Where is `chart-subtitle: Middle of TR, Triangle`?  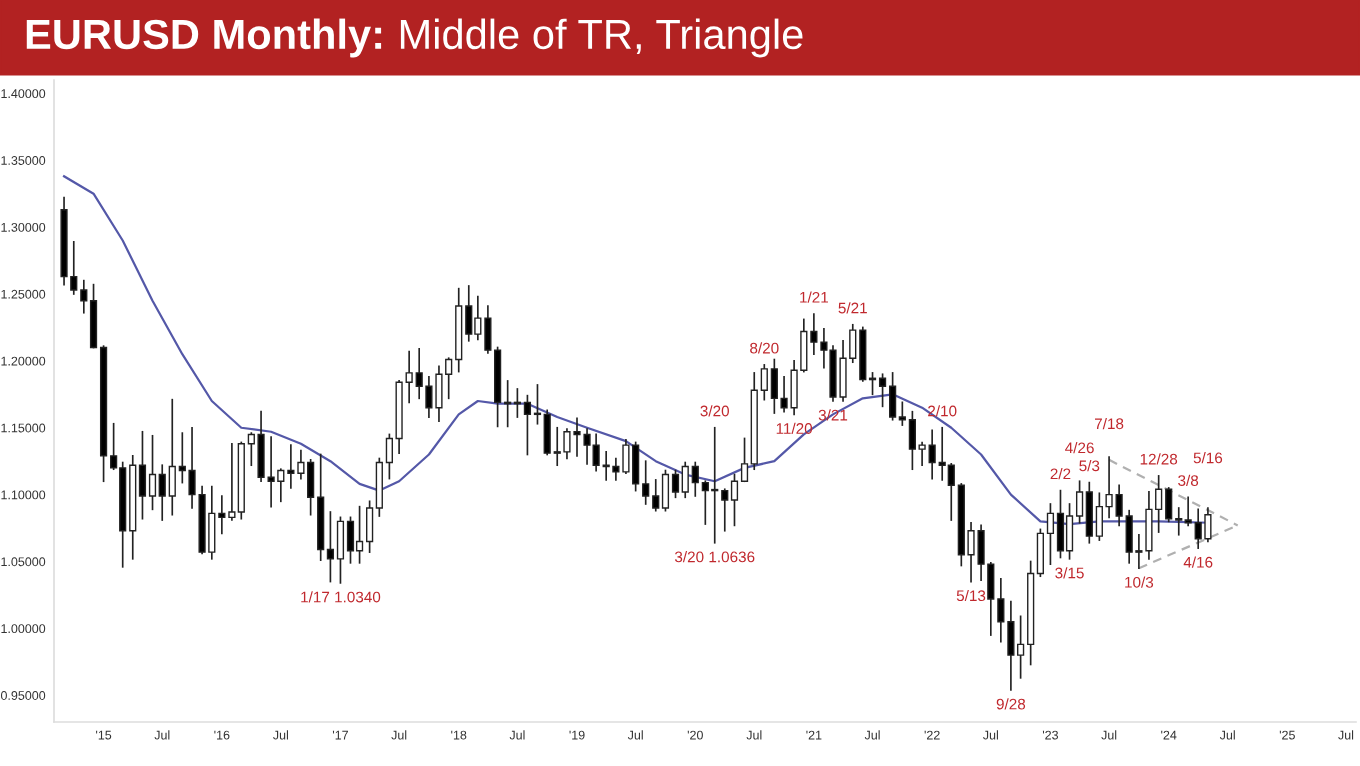 chart-subtitle: Middle of TR, Triangle is located at coordinates (601, 38).